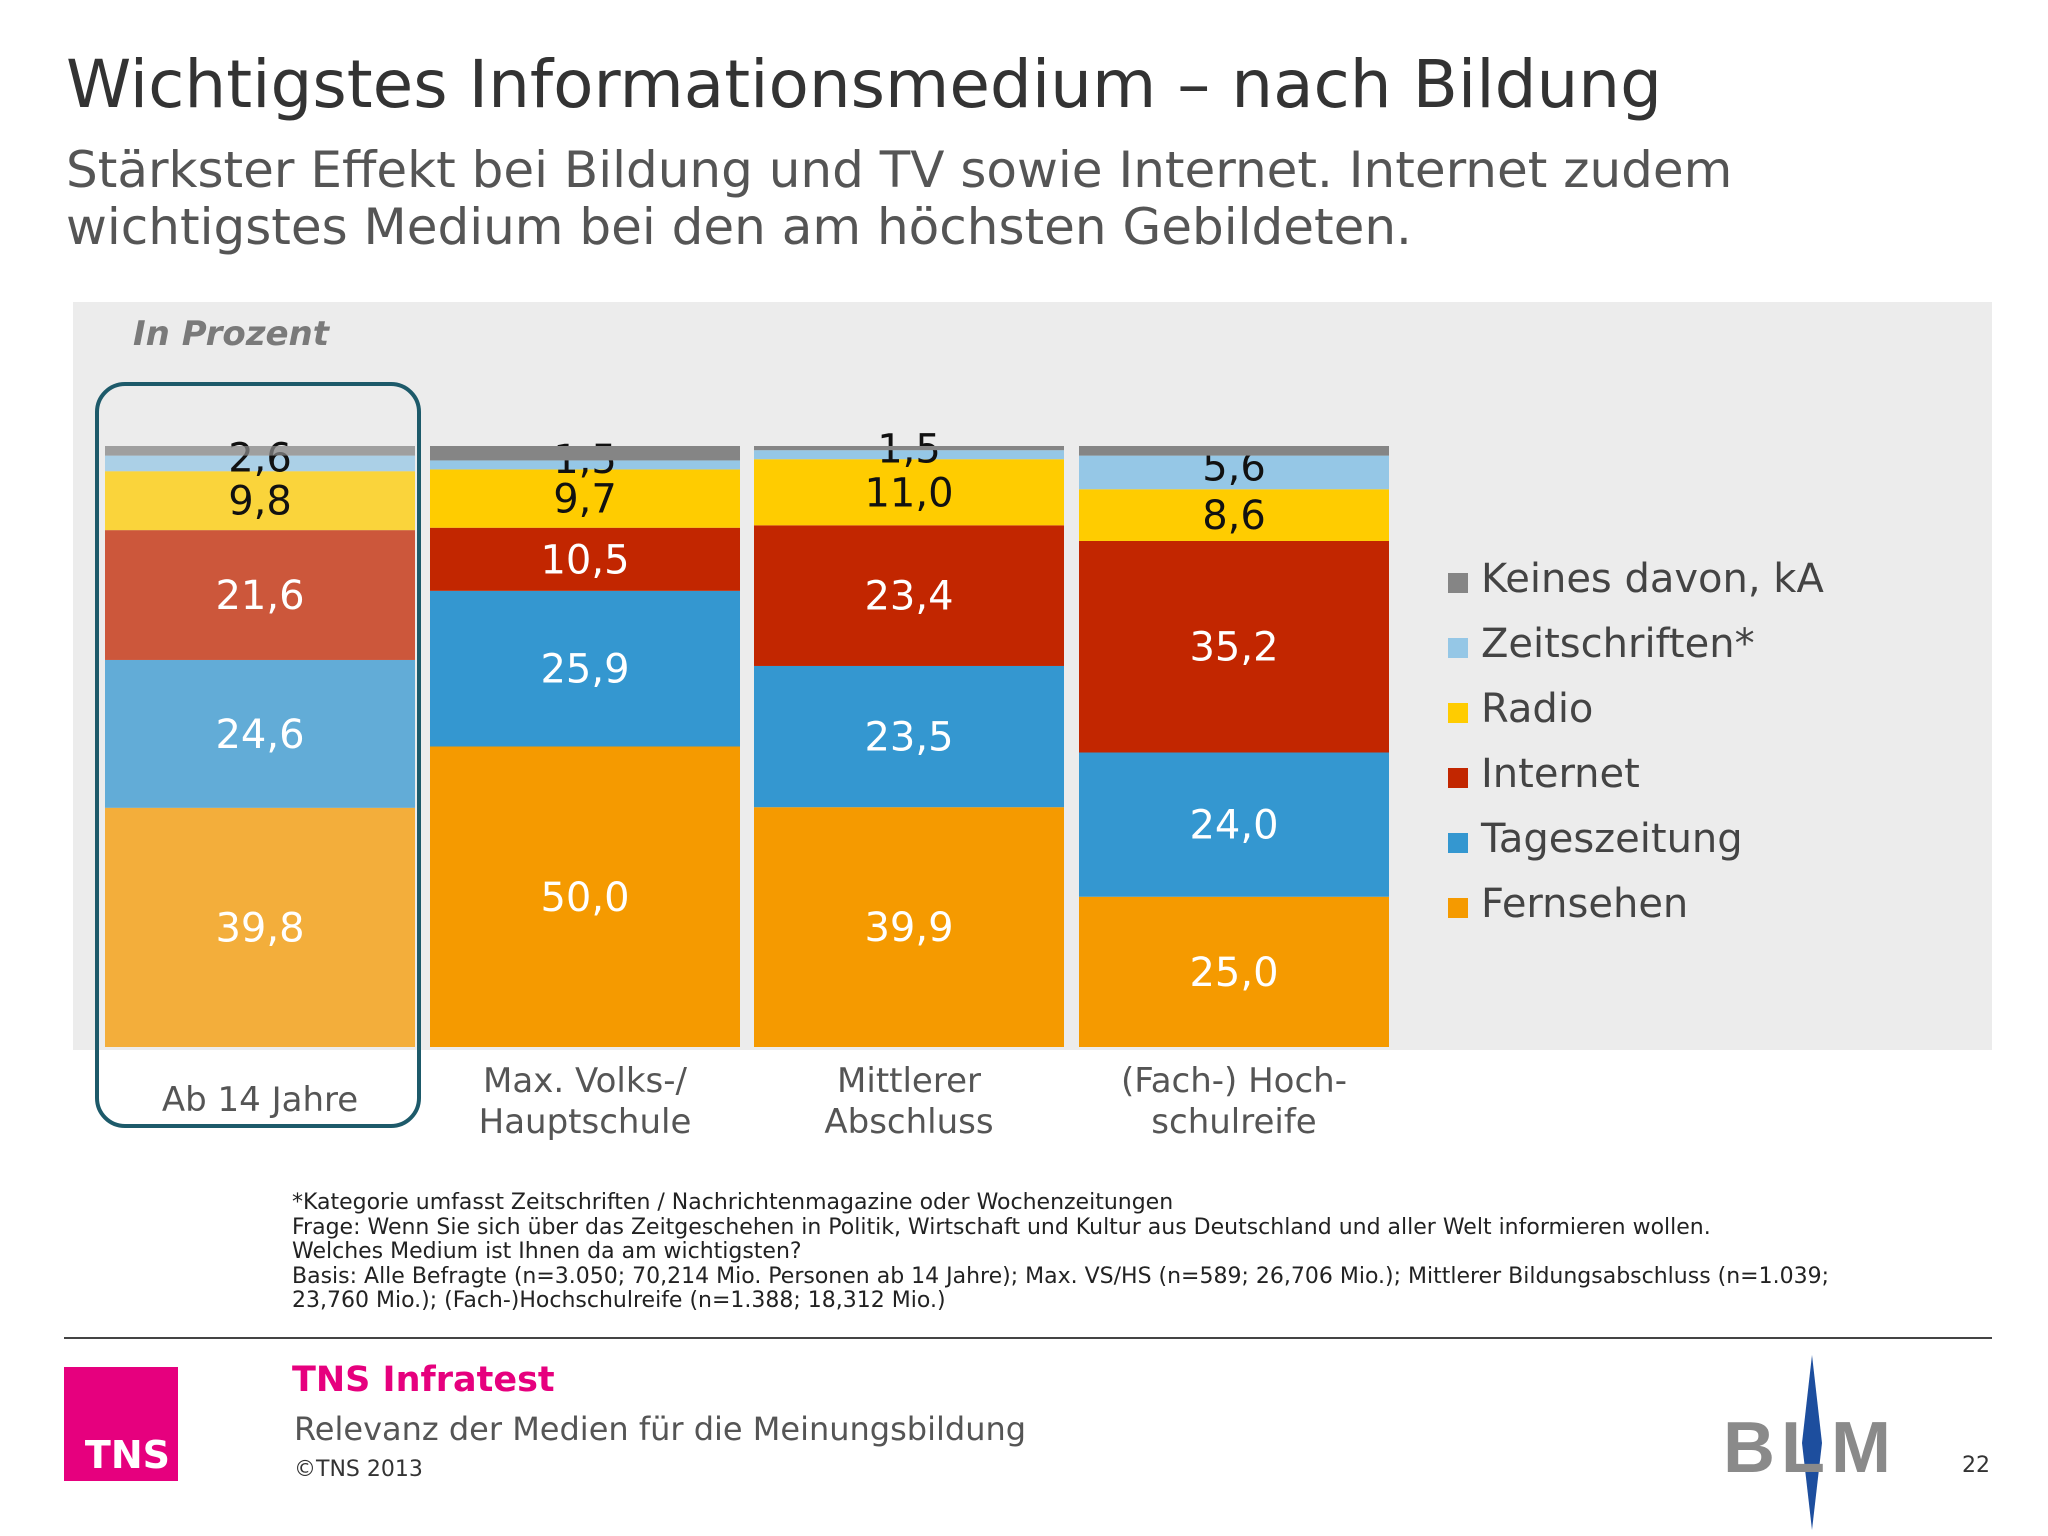 The width and height of the screenshot is (2048, 1536). Describe the element at coordinates (1234, 1101) in the screenshot. I see `category-label-hochschulreife: (Fach-) Hoch- schulreife` at that location.